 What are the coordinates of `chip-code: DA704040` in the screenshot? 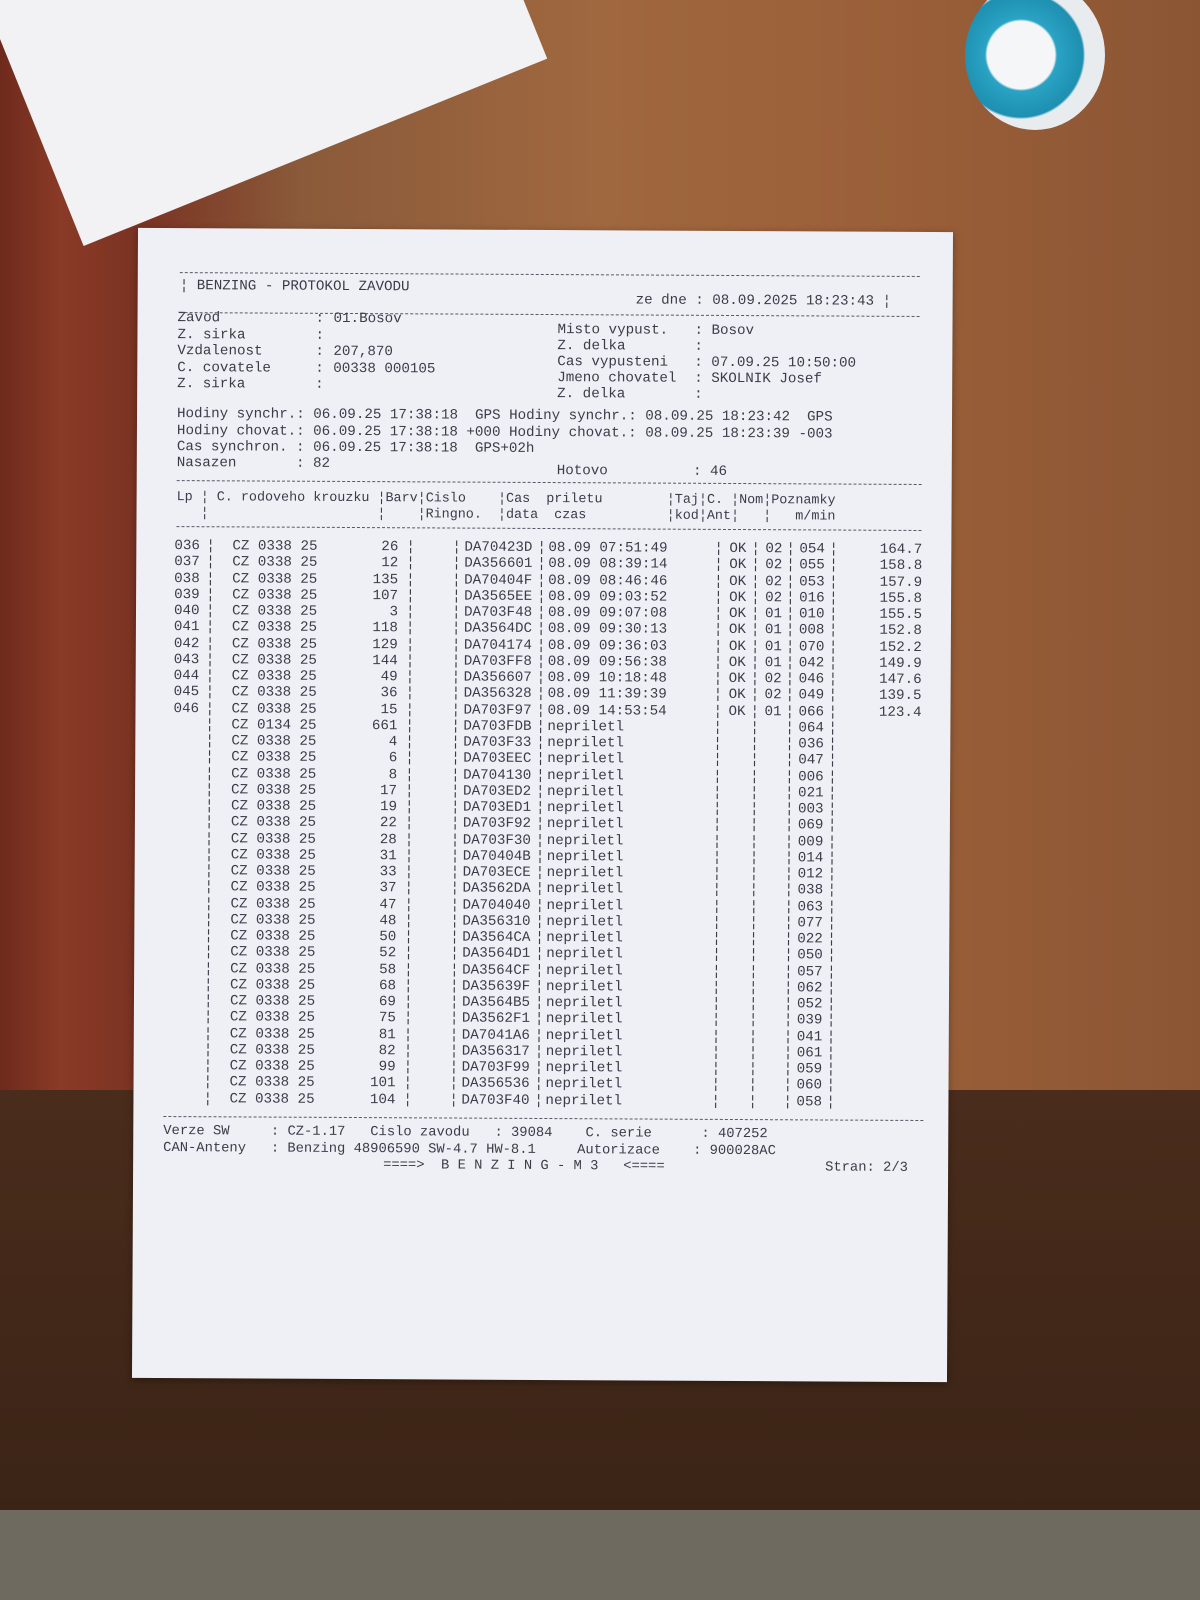 It's located at (496, 905).